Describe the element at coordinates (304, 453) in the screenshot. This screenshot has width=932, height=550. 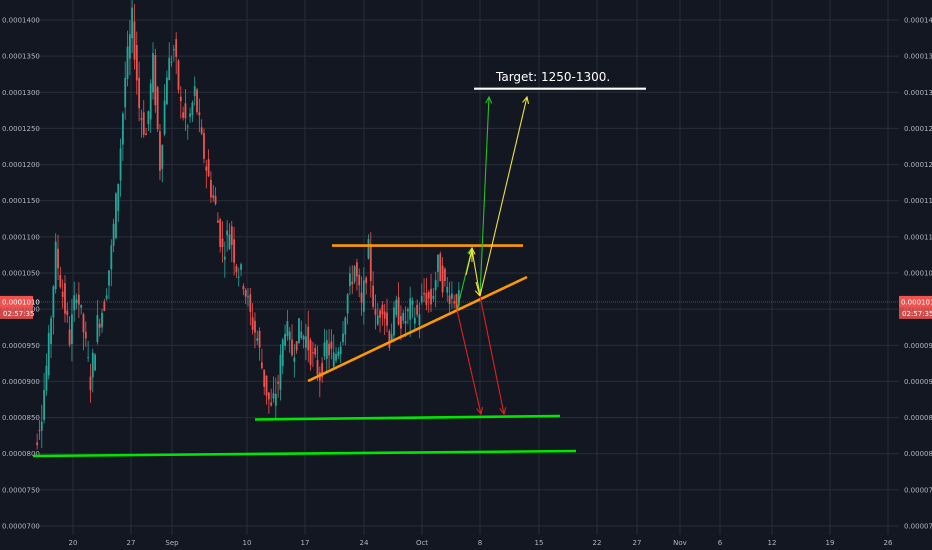
I see `support-line-lower` at that location.